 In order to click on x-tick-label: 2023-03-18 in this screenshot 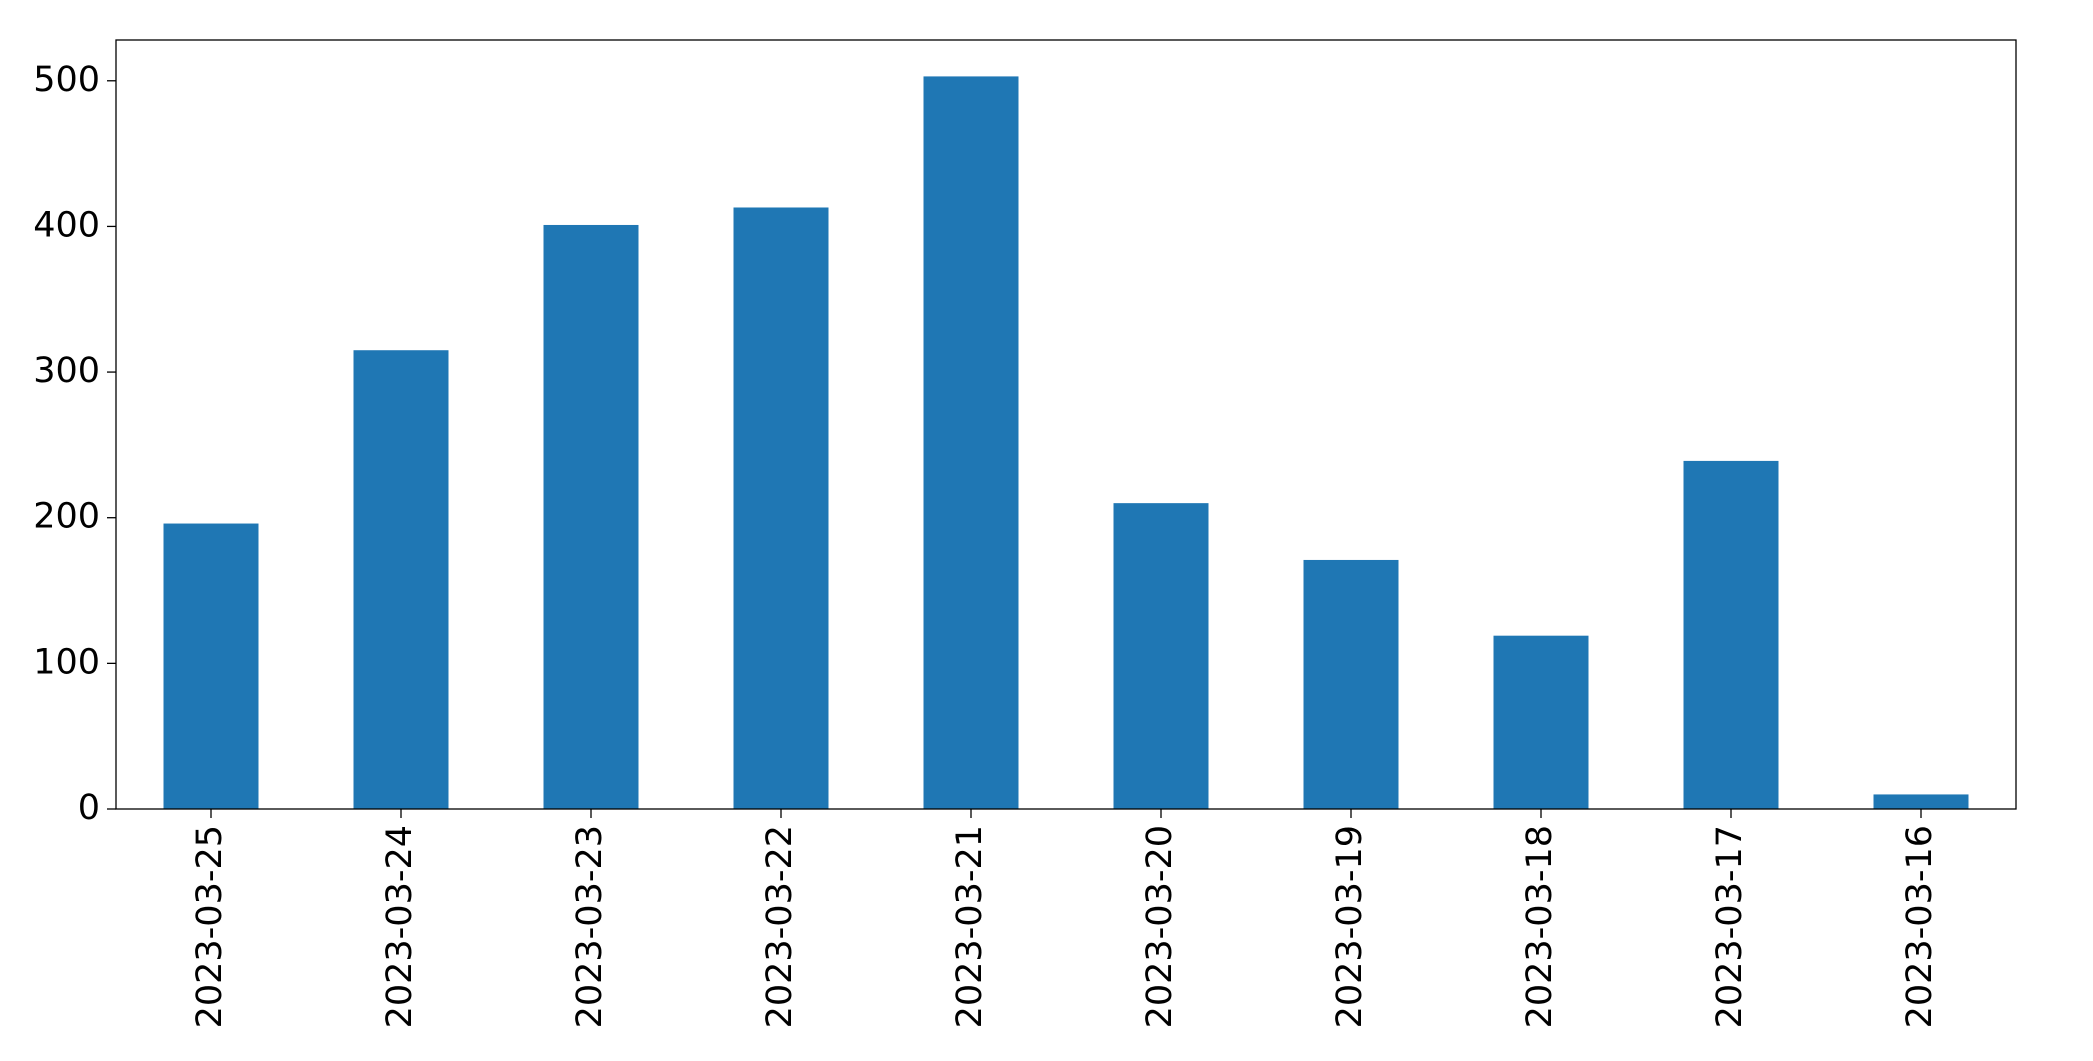, I will do `click(1540, 926)`.